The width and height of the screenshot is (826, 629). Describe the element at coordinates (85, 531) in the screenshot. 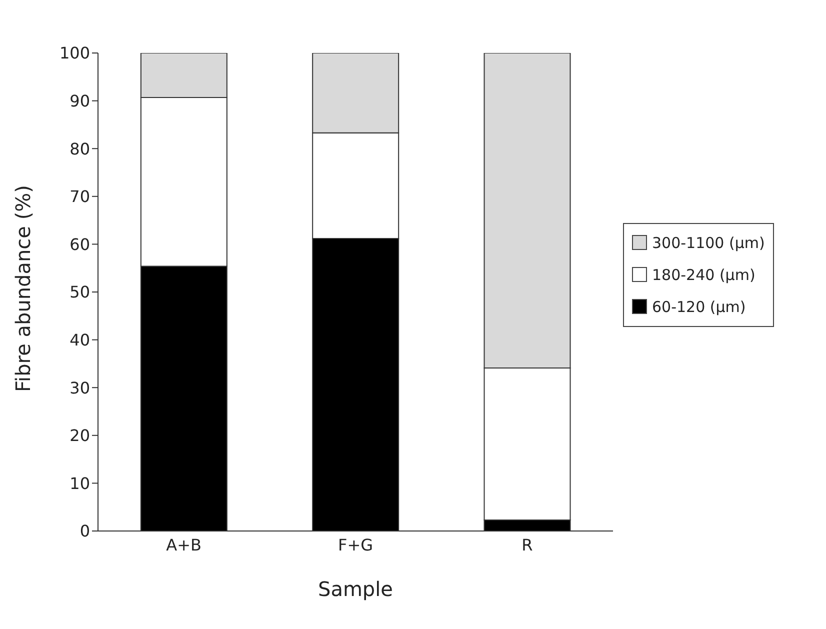

I see `y-tick-label: 0` at that location.